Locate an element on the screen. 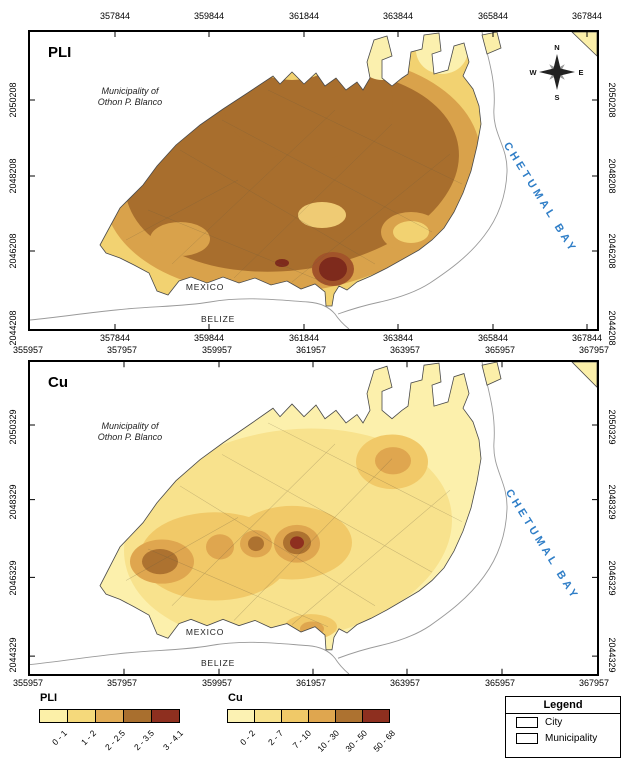 The height and width of the screenshot is (766, 627). pli-legend-title: PLI is located at coordinates (49, 698).